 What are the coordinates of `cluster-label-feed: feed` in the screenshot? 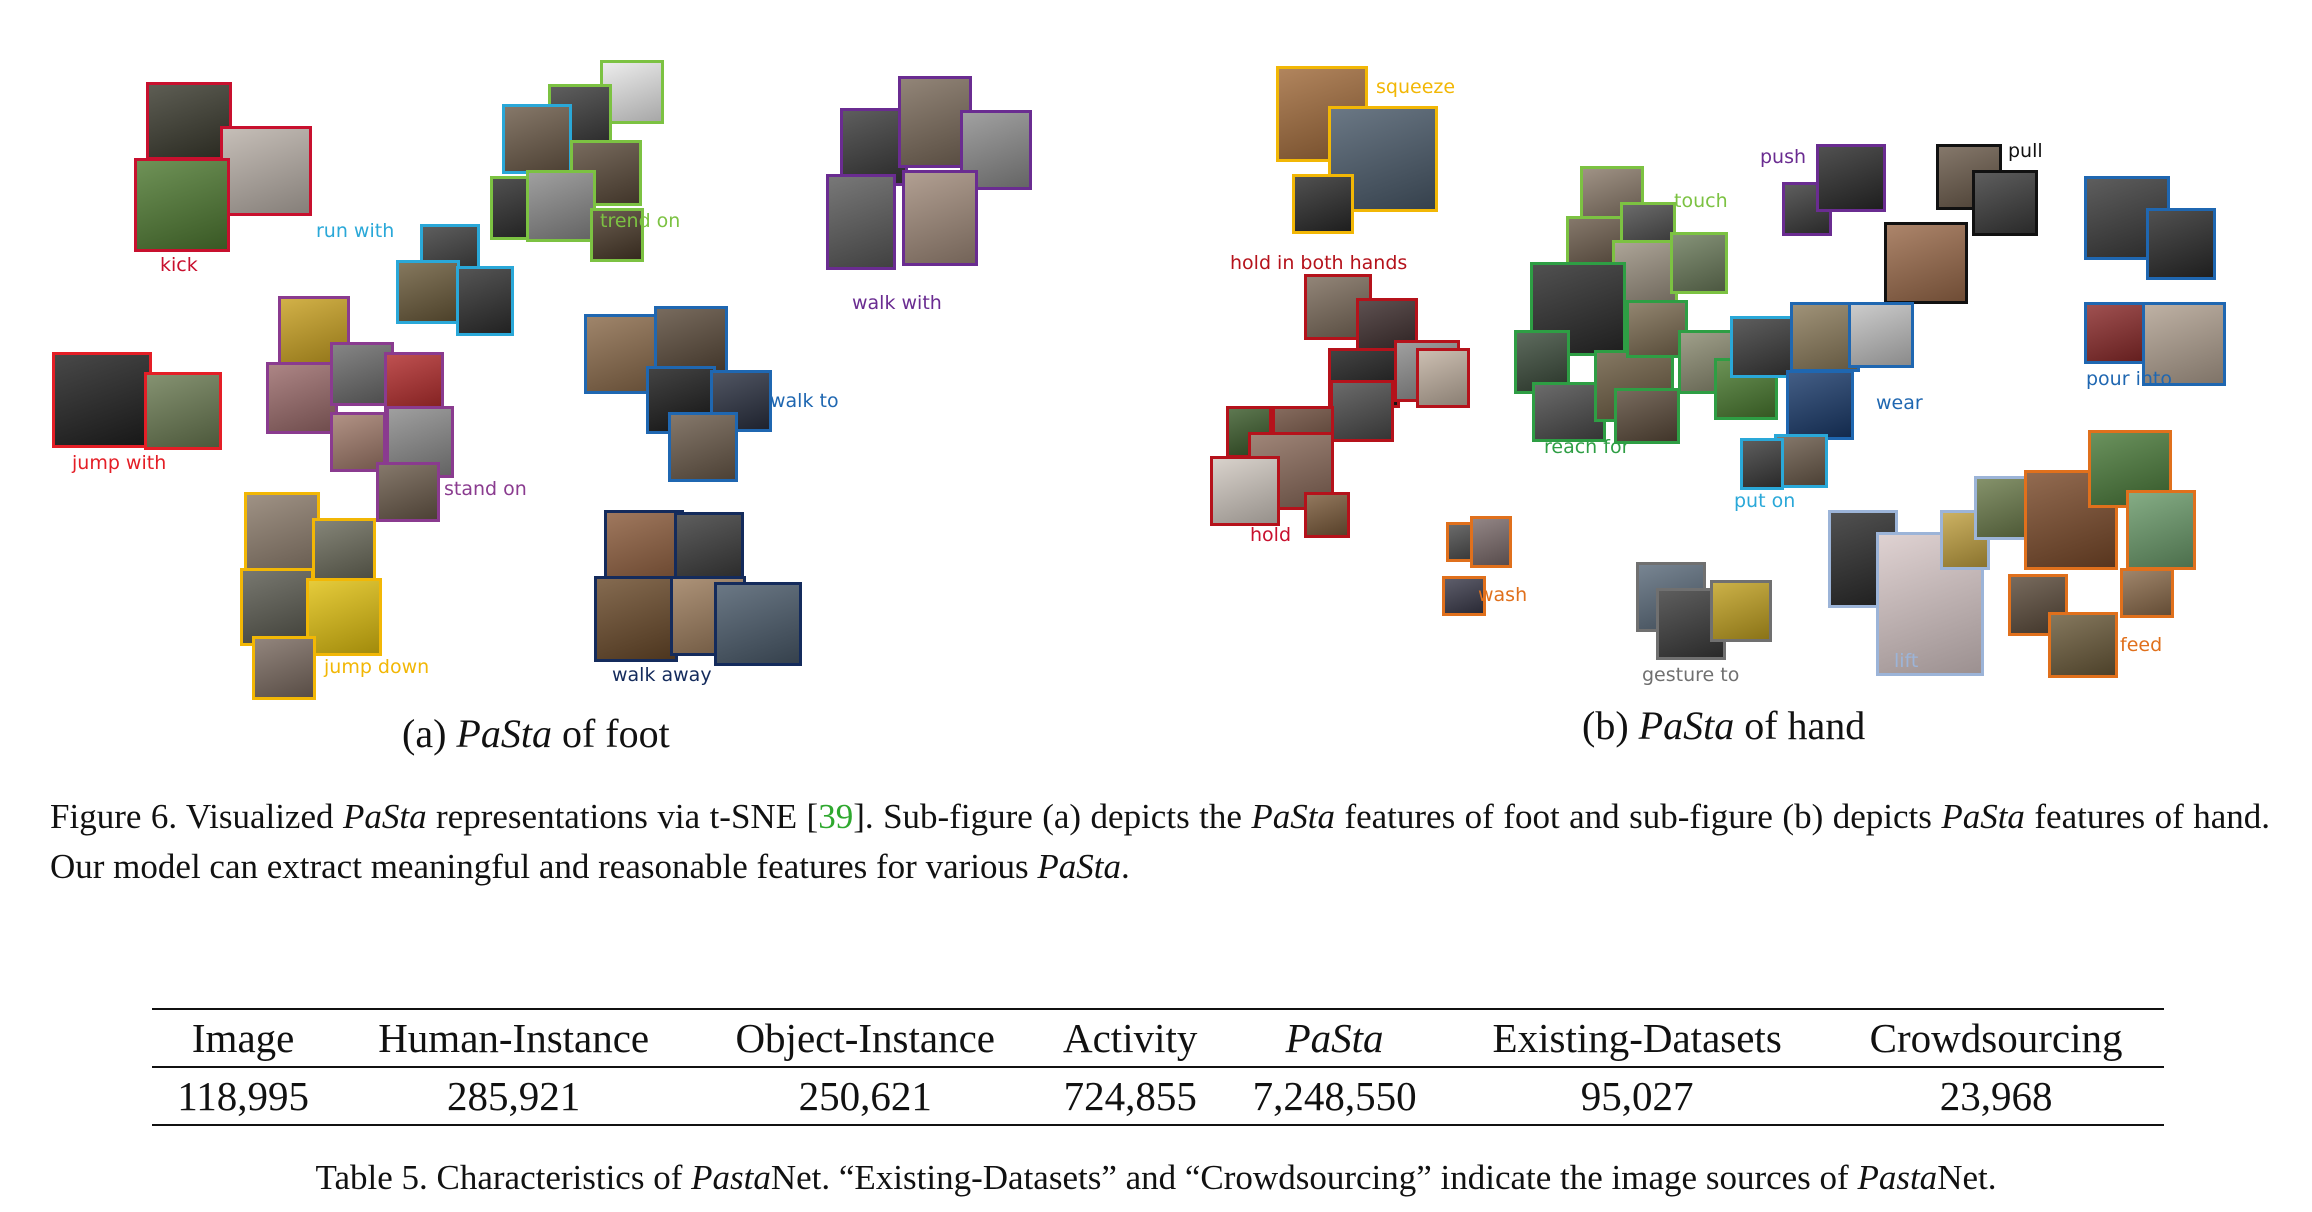 It's located at (2141, 645).